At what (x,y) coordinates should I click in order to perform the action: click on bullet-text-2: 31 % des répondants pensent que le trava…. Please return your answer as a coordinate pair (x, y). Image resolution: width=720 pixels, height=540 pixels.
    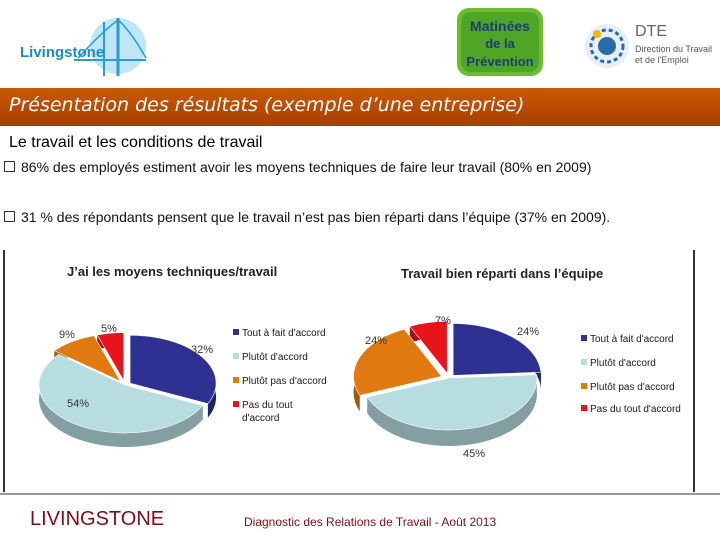
    Looking at the image, I should click on (316, 217).